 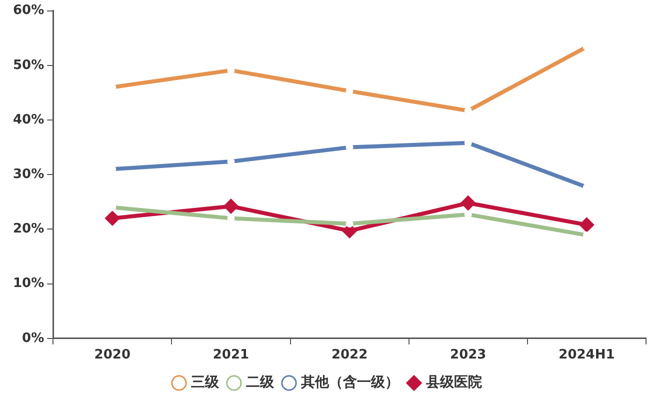 What do you see at coordinates (28, 229) in the screenshot?
I see `y-tick-label: 20%` at bounding box center [28, 229].